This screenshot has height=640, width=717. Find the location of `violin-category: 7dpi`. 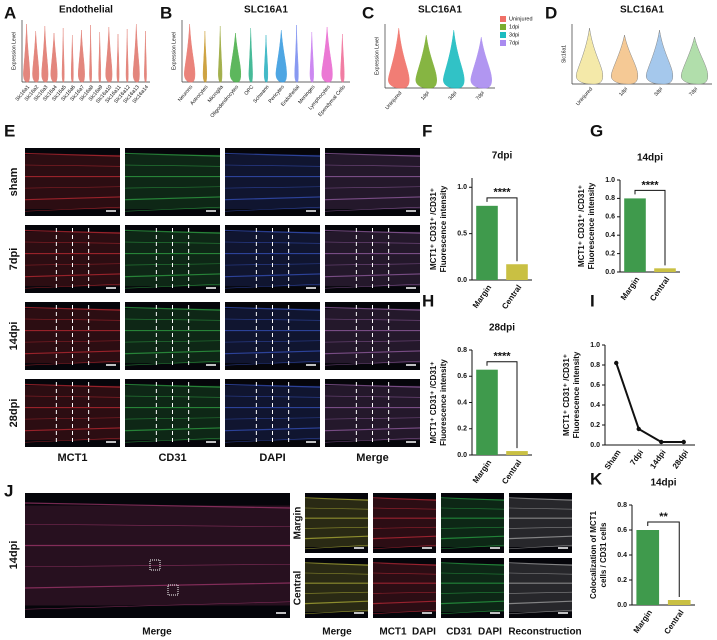

violin-category: 7dpi is located at coordinates (693, 91).